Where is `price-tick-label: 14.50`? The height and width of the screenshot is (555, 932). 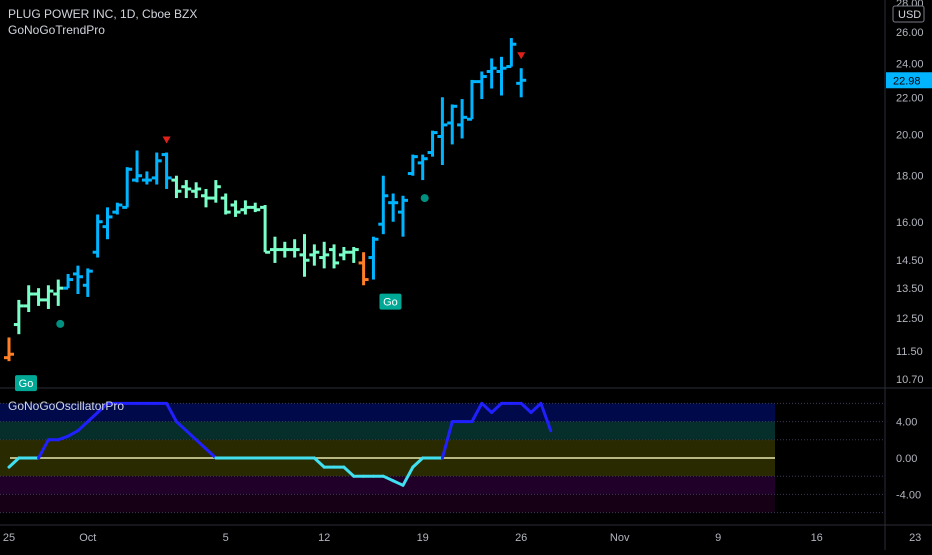 price-tick-label: 14.50 is located at coordinates (910, 261).